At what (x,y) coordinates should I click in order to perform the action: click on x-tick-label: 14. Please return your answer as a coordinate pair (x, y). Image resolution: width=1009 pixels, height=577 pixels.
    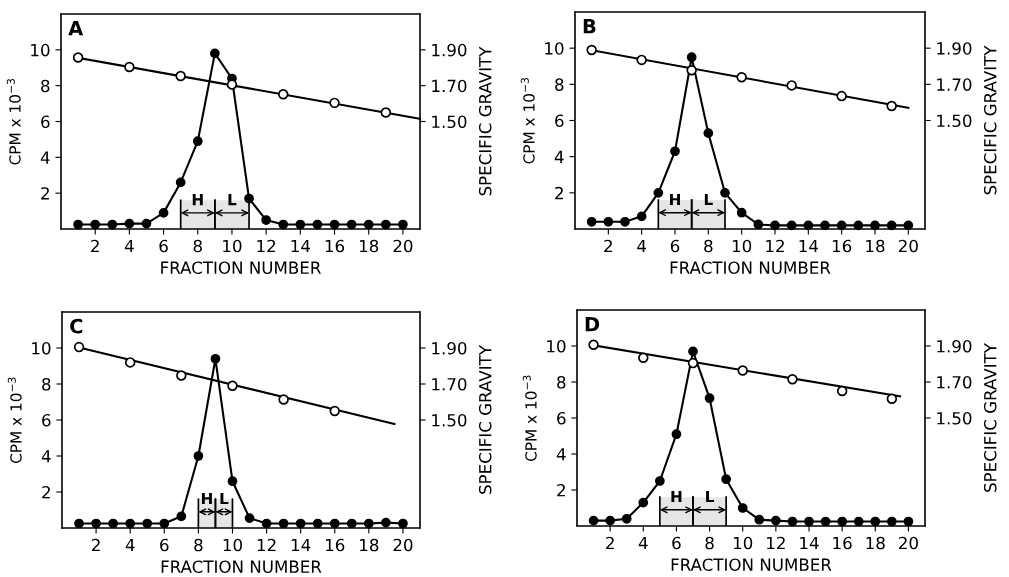
    Looking at the image, I should click on (809, 543).